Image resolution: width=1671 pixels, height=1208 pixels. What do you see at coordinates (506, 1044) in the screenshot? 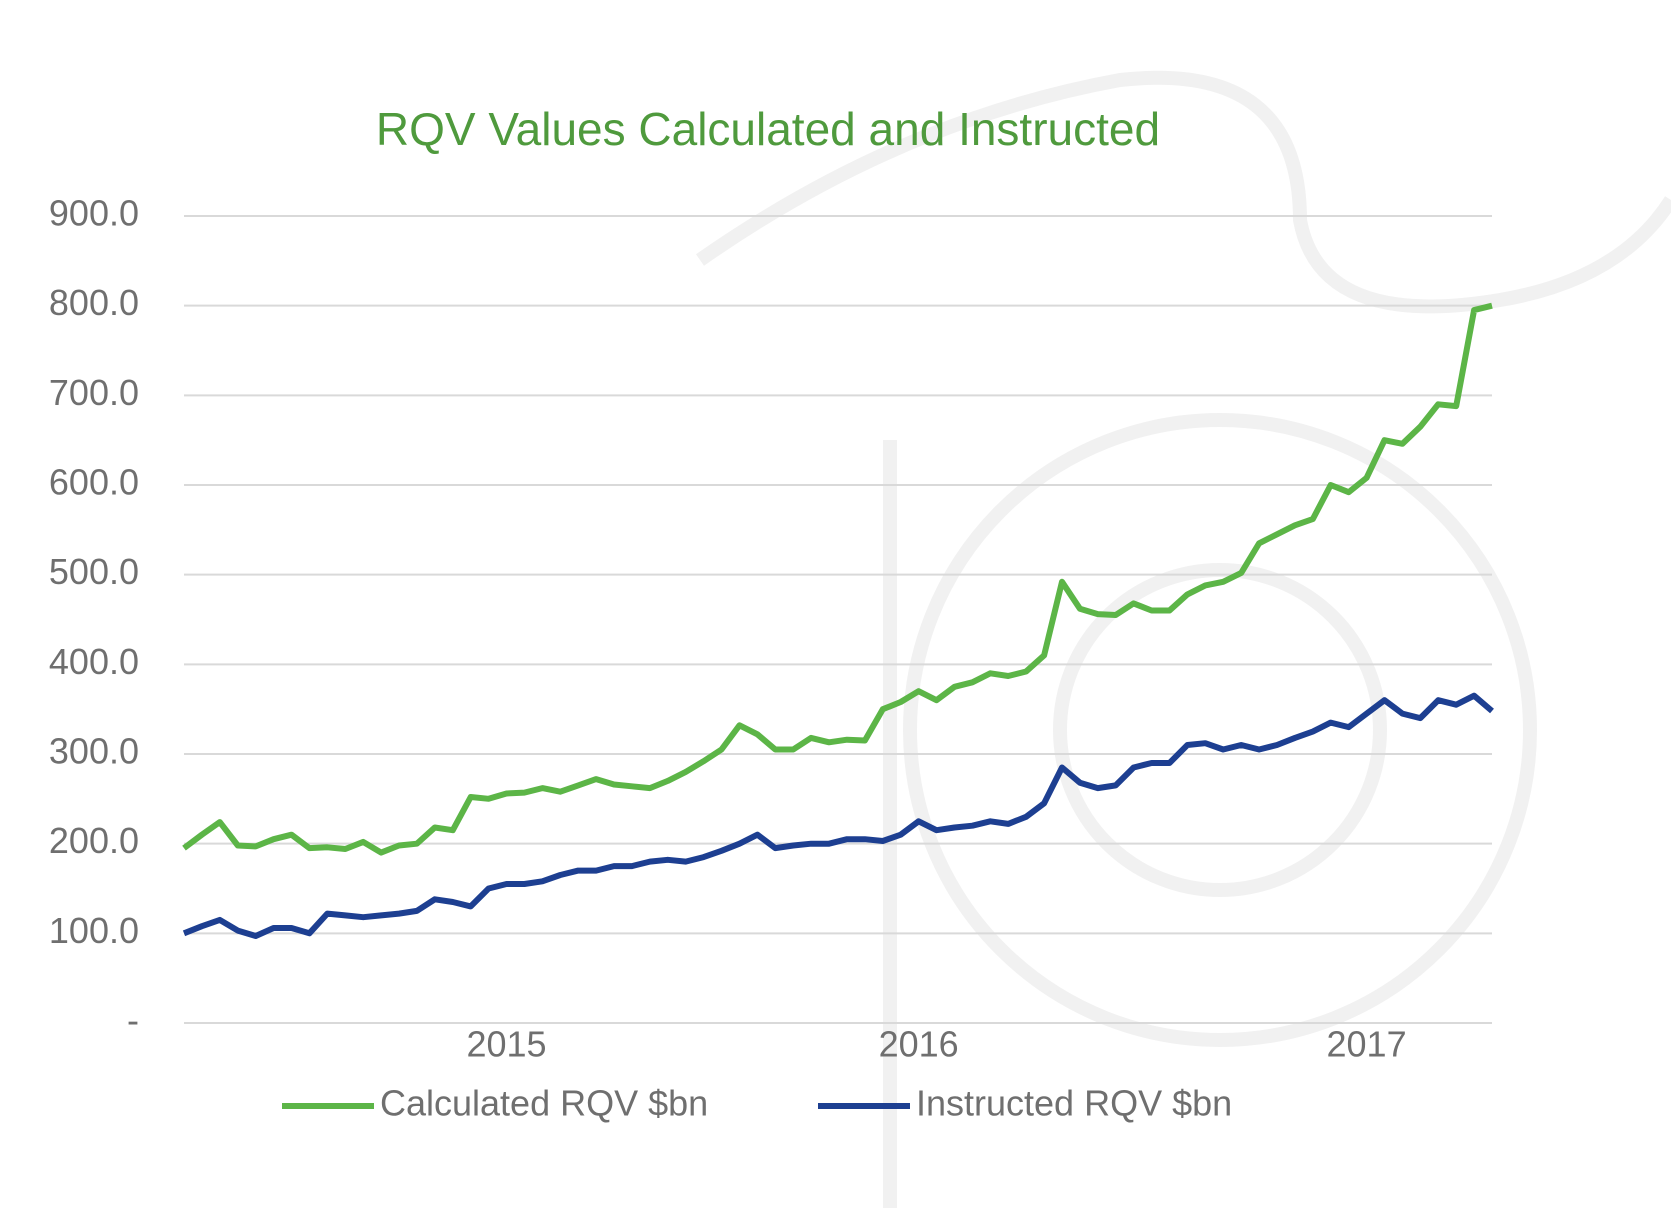
I see `x-tick-label: 2015` at bounding box center [506, 1044].